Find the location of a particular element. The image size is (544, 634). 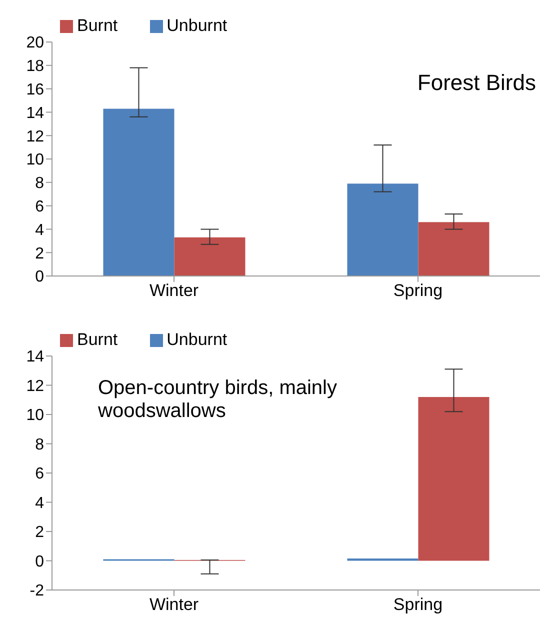

y-tick-label: 16 is located at coordinates (35, 89).